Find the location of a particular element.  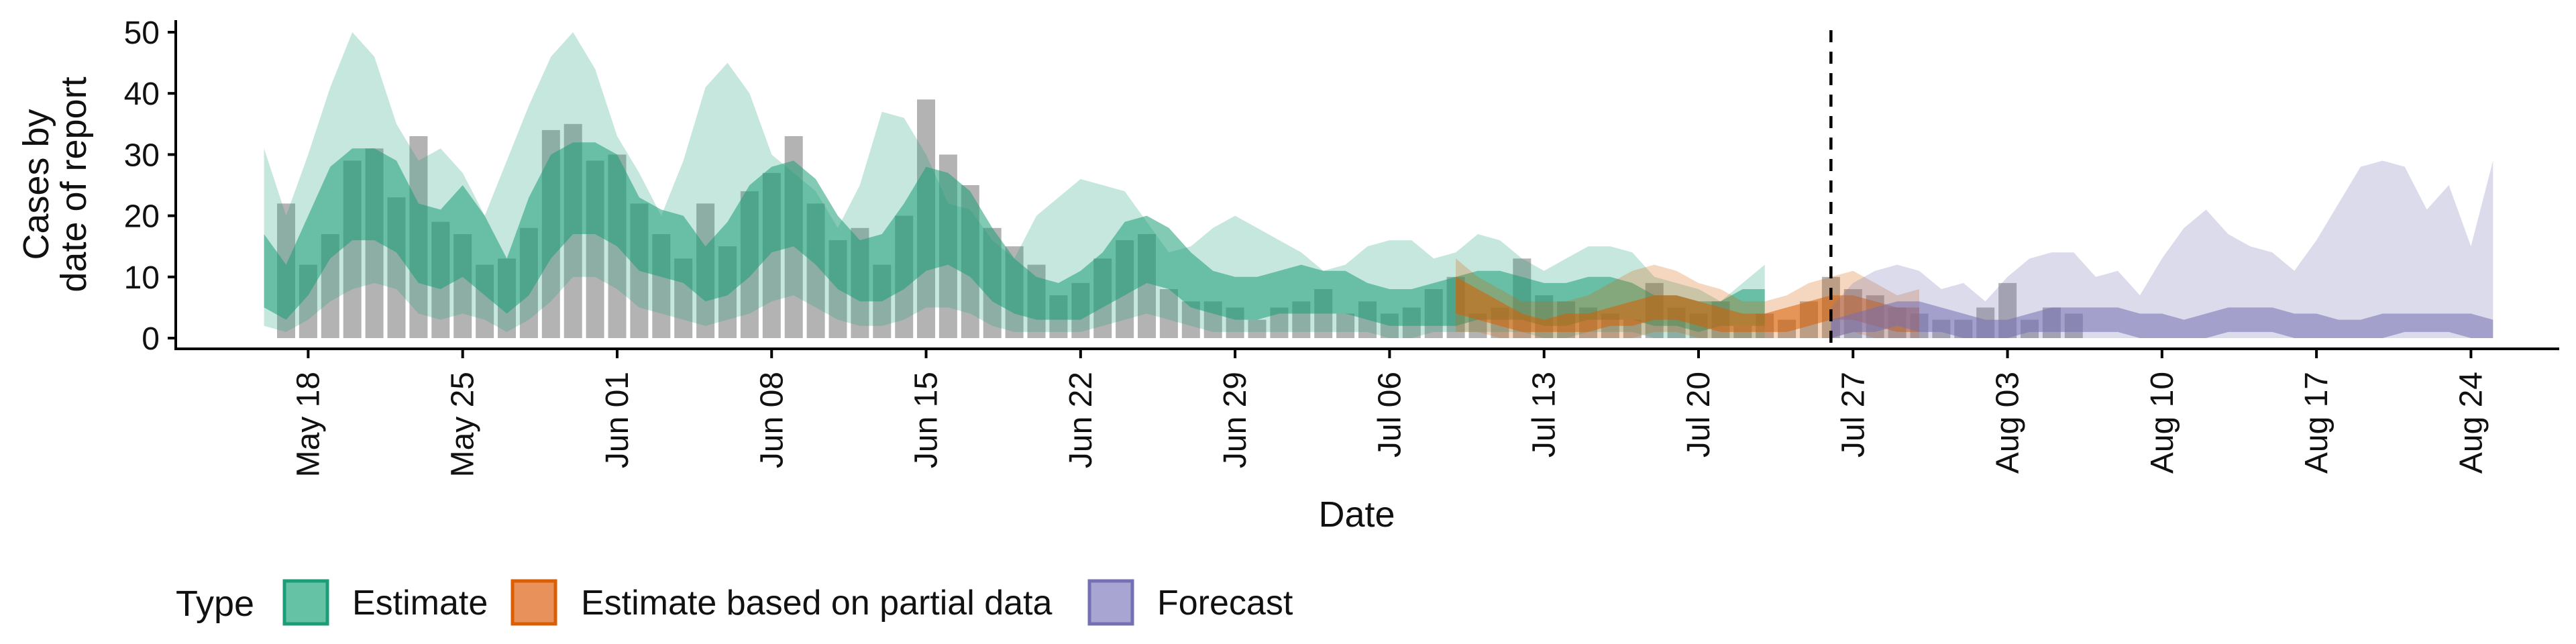

x-tick-label-6: Jun 29 is located at coordinates (1235, 420).